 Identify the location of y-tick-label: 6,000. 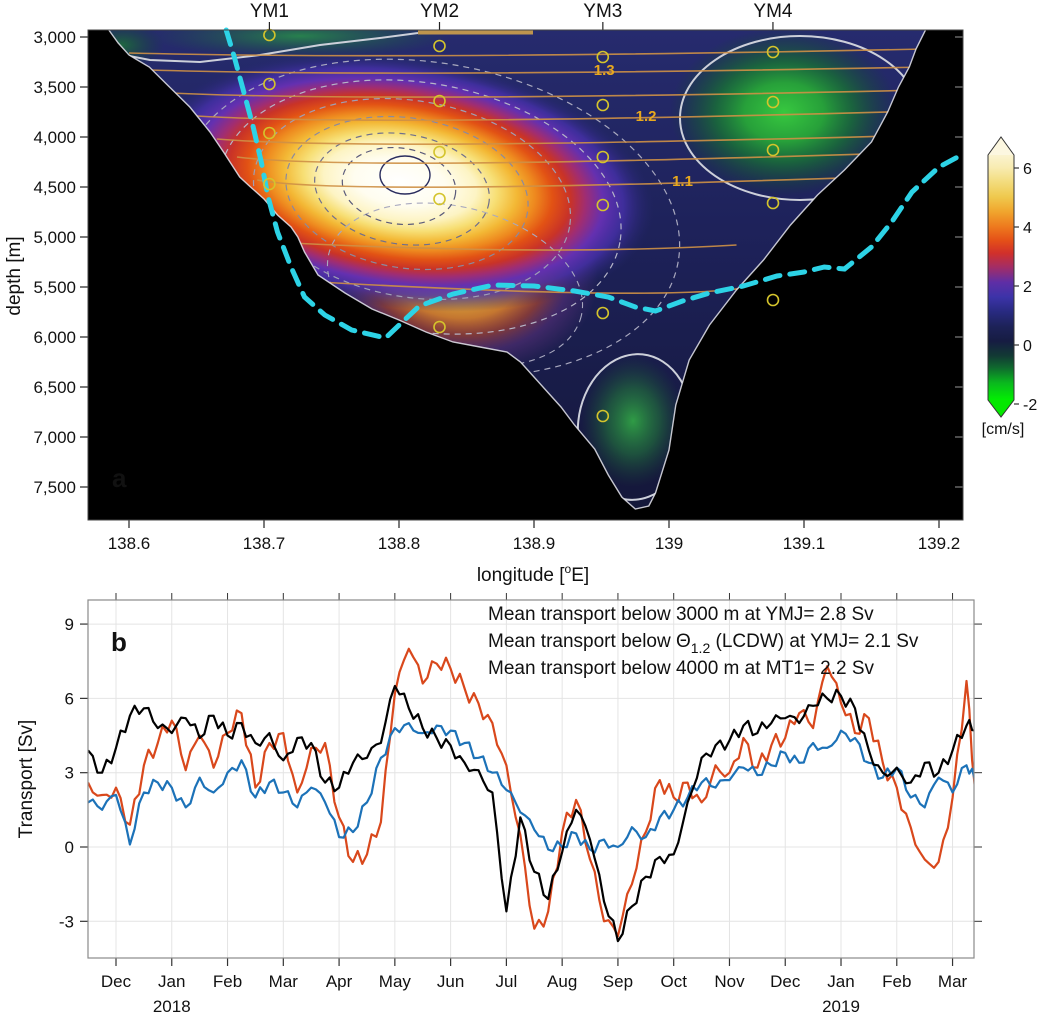
(54, 337).